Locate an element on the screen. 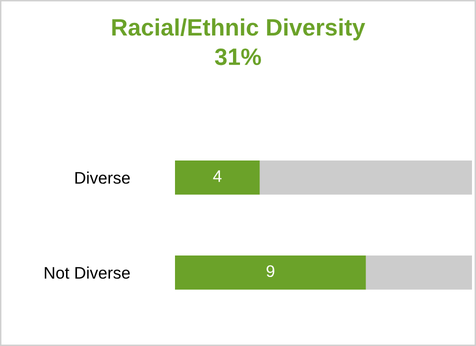 This screenshot has width=476, height=346. chart-title: Racial/Ethnic Diversity is located at coordinates (239, 29).